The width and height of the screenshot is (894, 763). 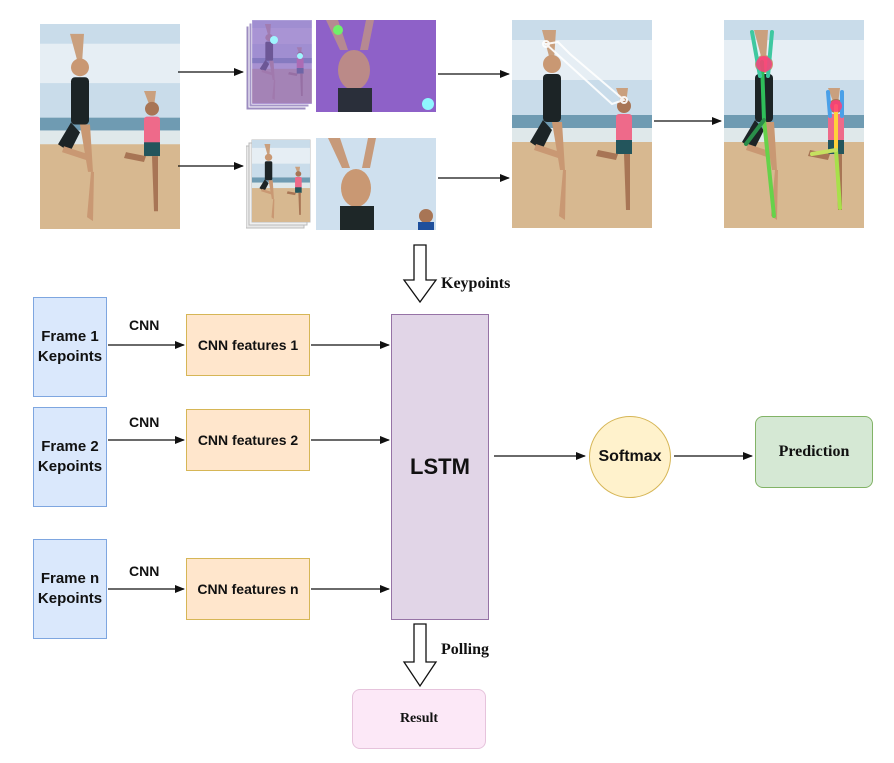 What do you see at coordinates (376, 184) in the screenshot?
I see `crop-zoom-bottom` at bounding box center [376, 184].